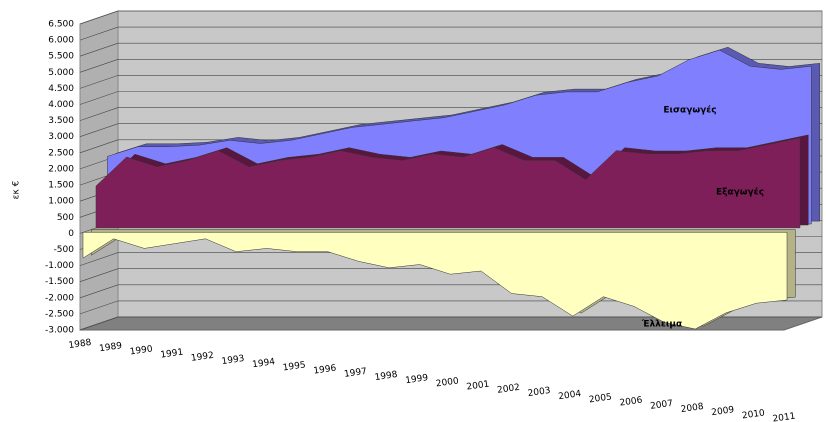 This screenshot has height=422, width=826. Describe the element at coordinates (17, 189) in the screenshot. I see `y-axis-title: εκ €` at that location.